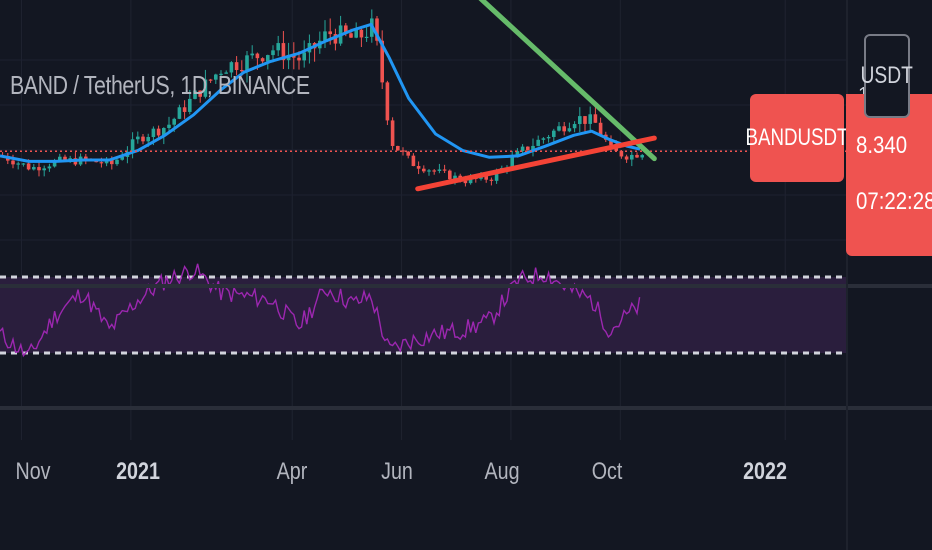 This screenshot has height=550, width=932. What do you see at coordinates (607, 471) in the screenshot?
I see `x-tick-label: Oct` at bounding box center [607, 471].